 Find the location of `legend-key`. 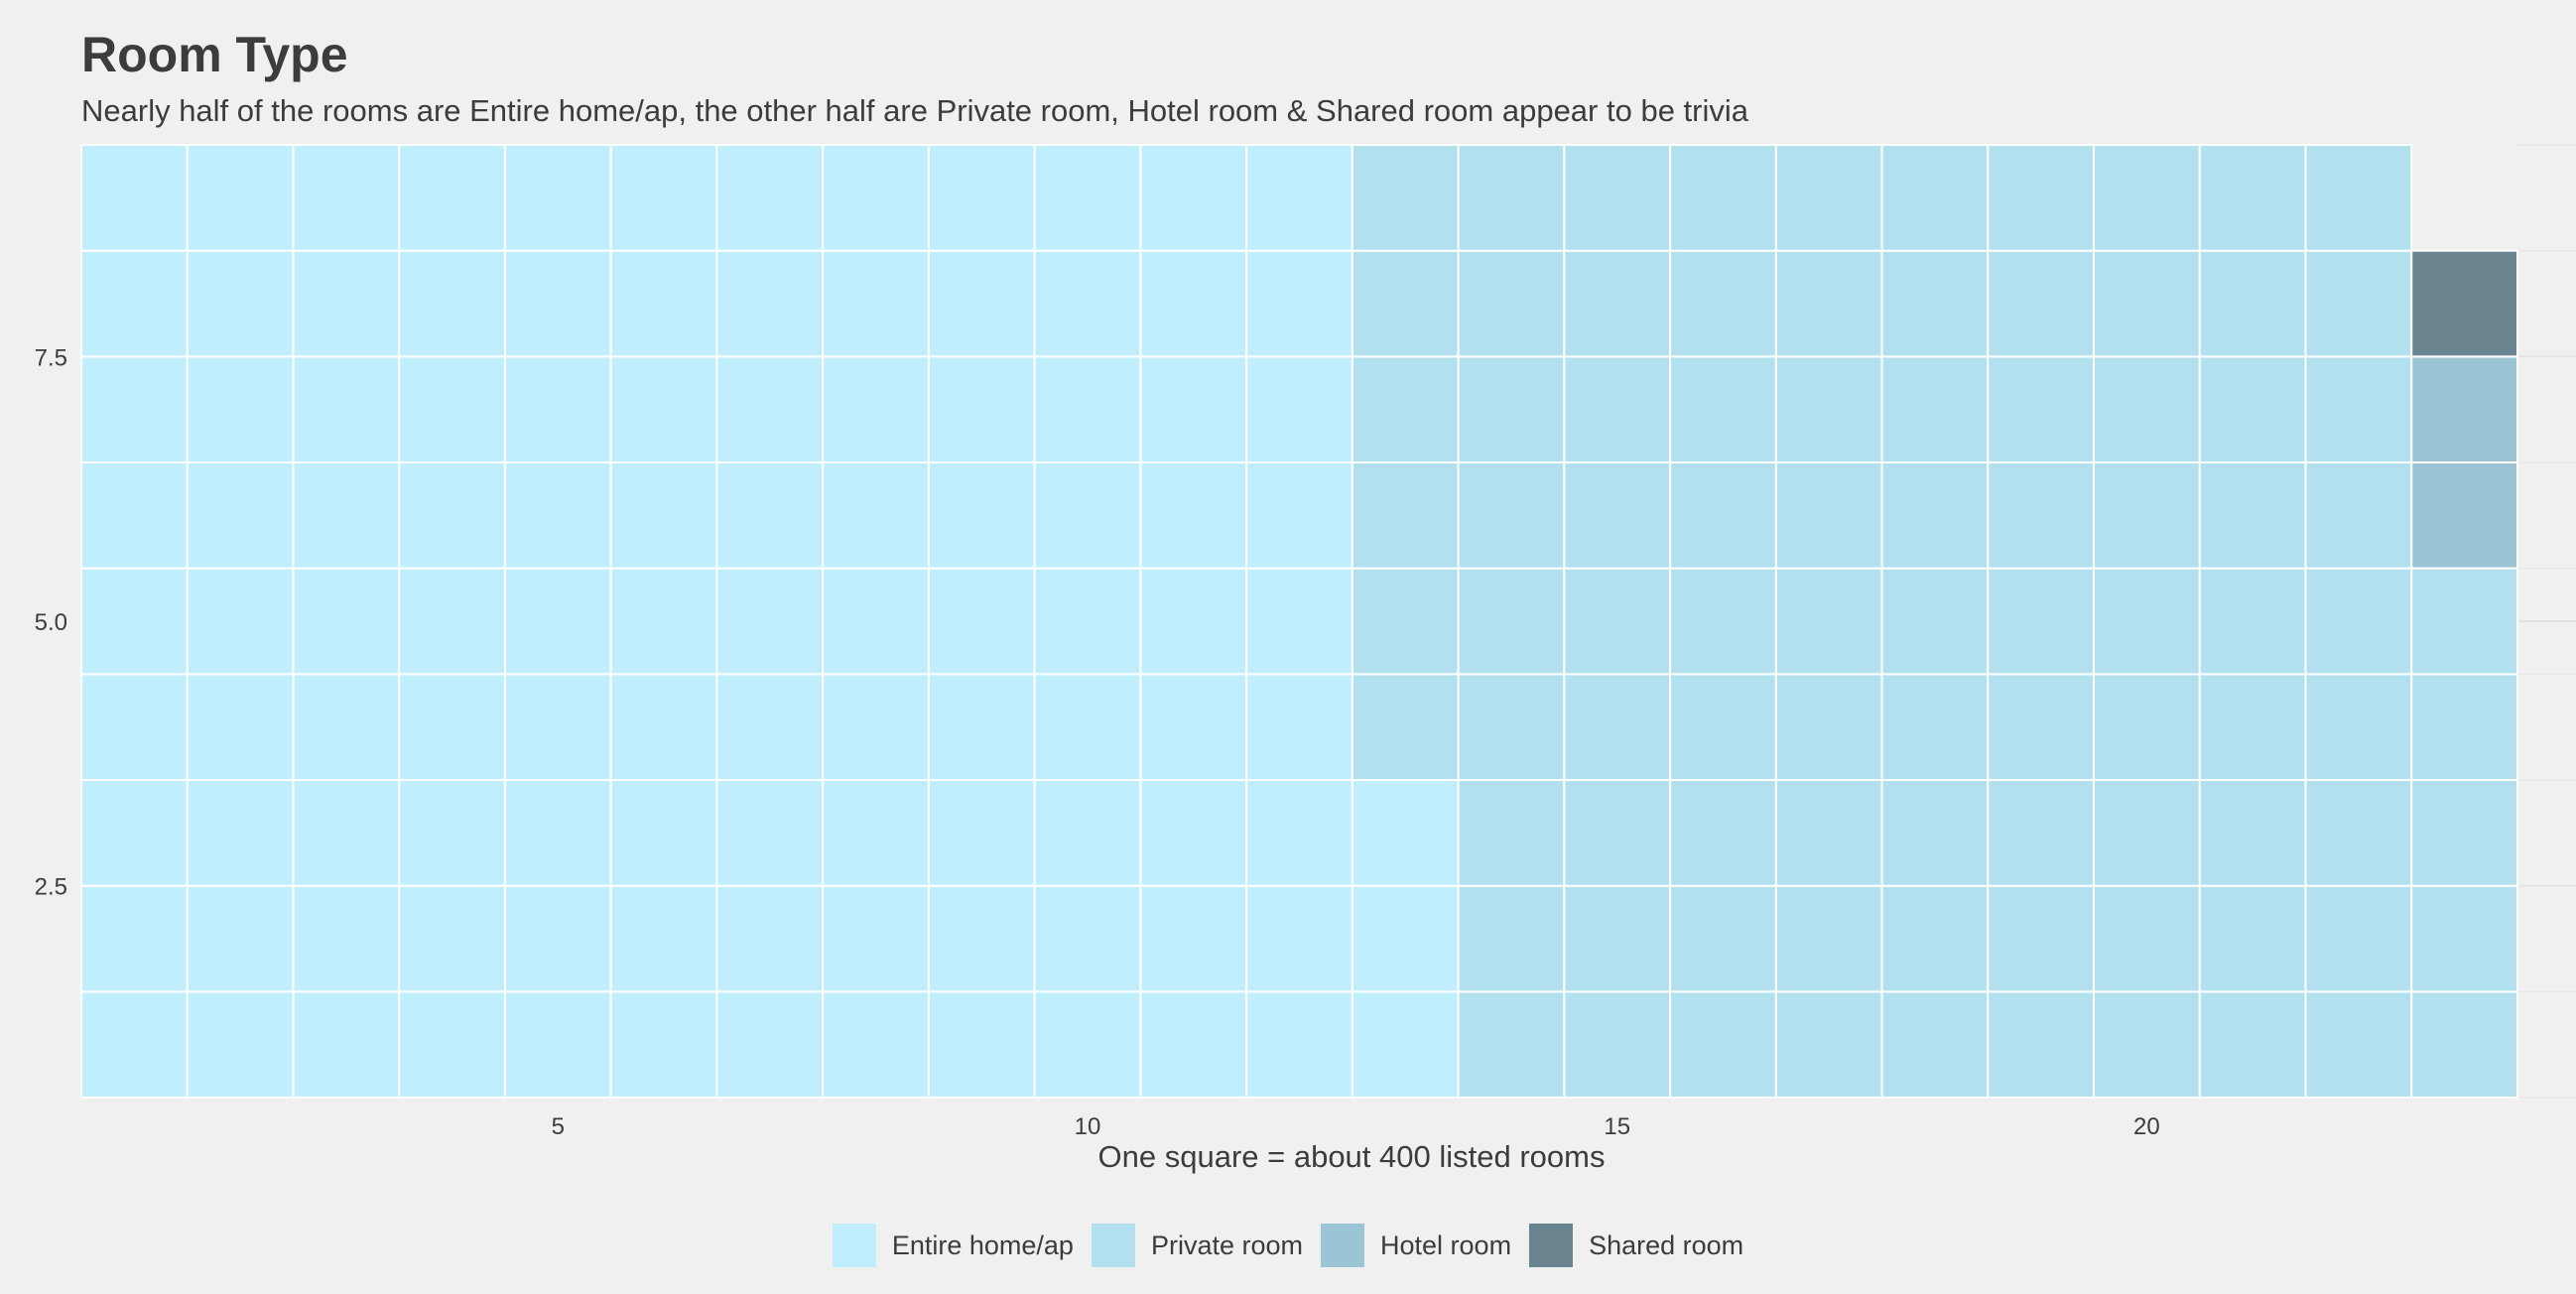

legend-key is located at coordinates (854, 1245).